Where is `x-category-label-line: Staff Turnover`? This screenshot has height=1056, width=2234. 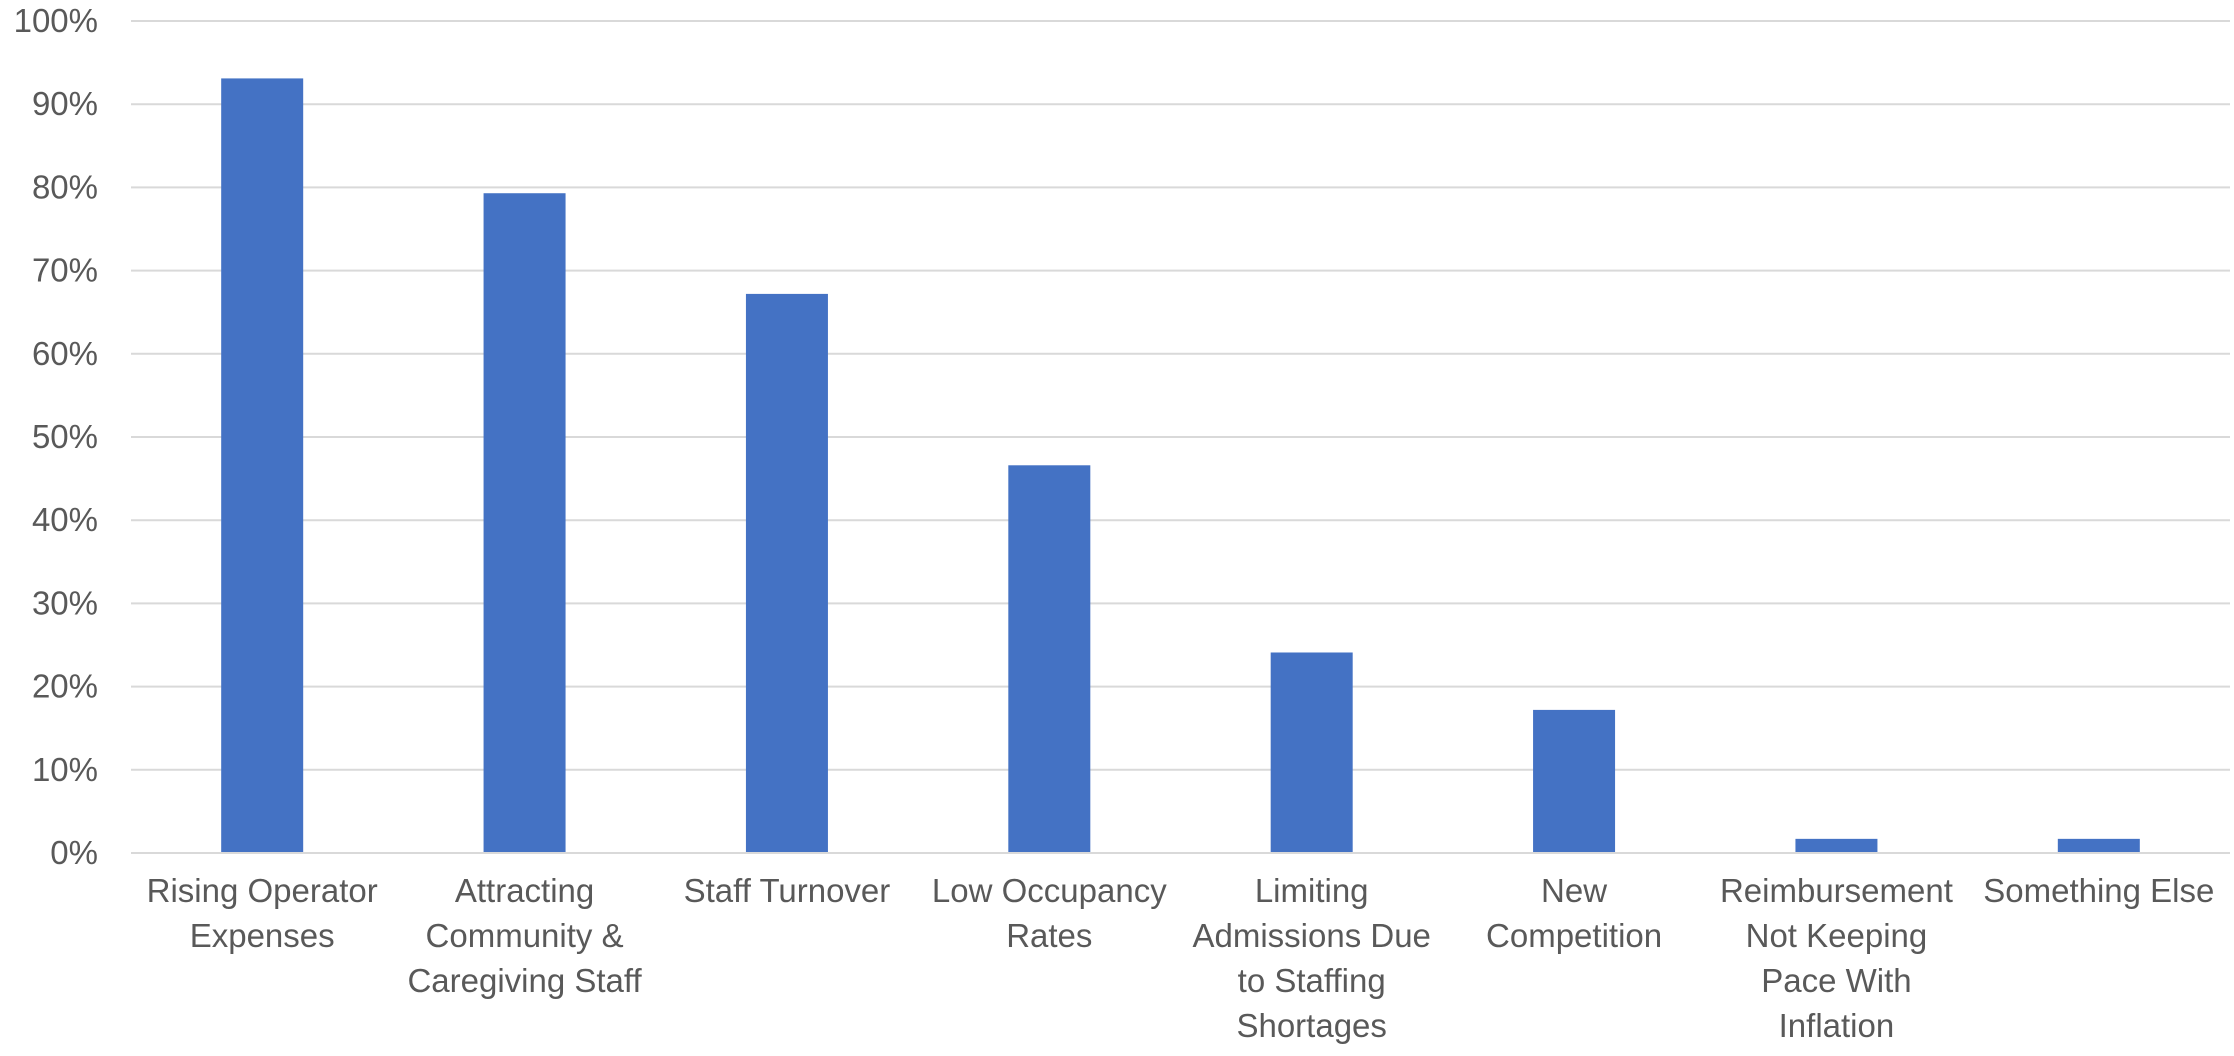
x-category-label-line: Staff Turnover is located at coordinates (787, 890).